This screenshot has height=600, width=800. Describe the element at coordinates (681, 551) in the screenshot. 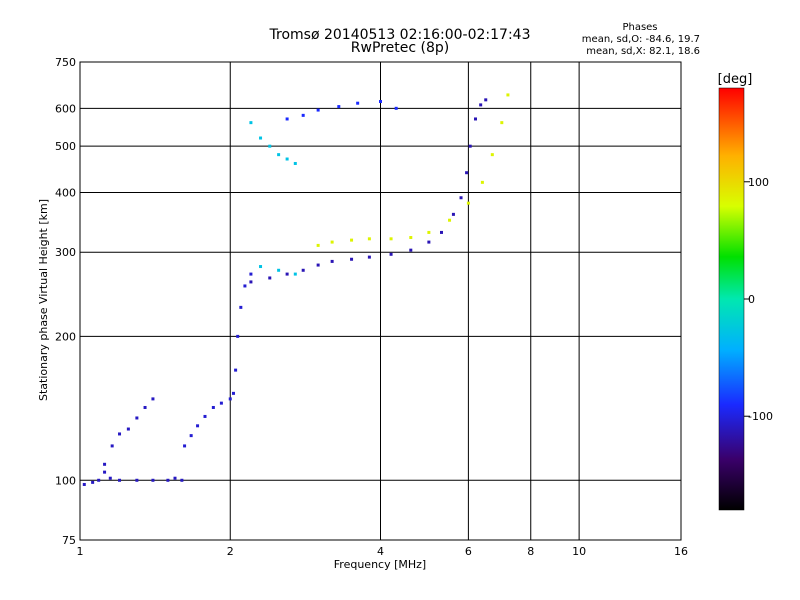

I see `x-tick-label: 16` at that location.